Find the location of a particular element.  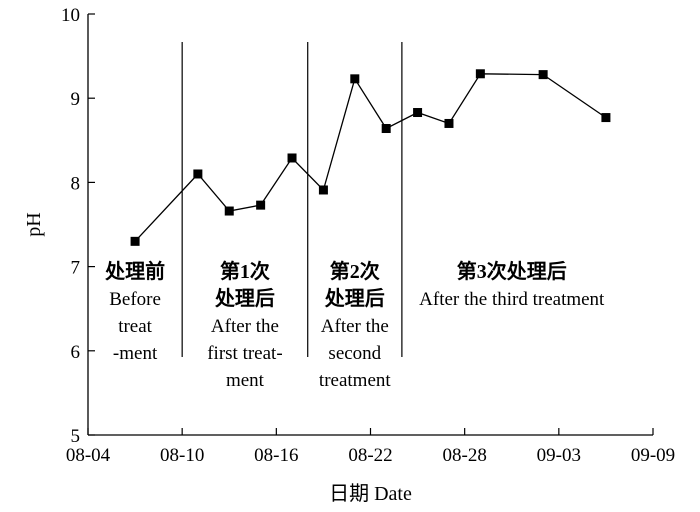

x-tick-label: 08-28 is located at coordinates (465, 455).